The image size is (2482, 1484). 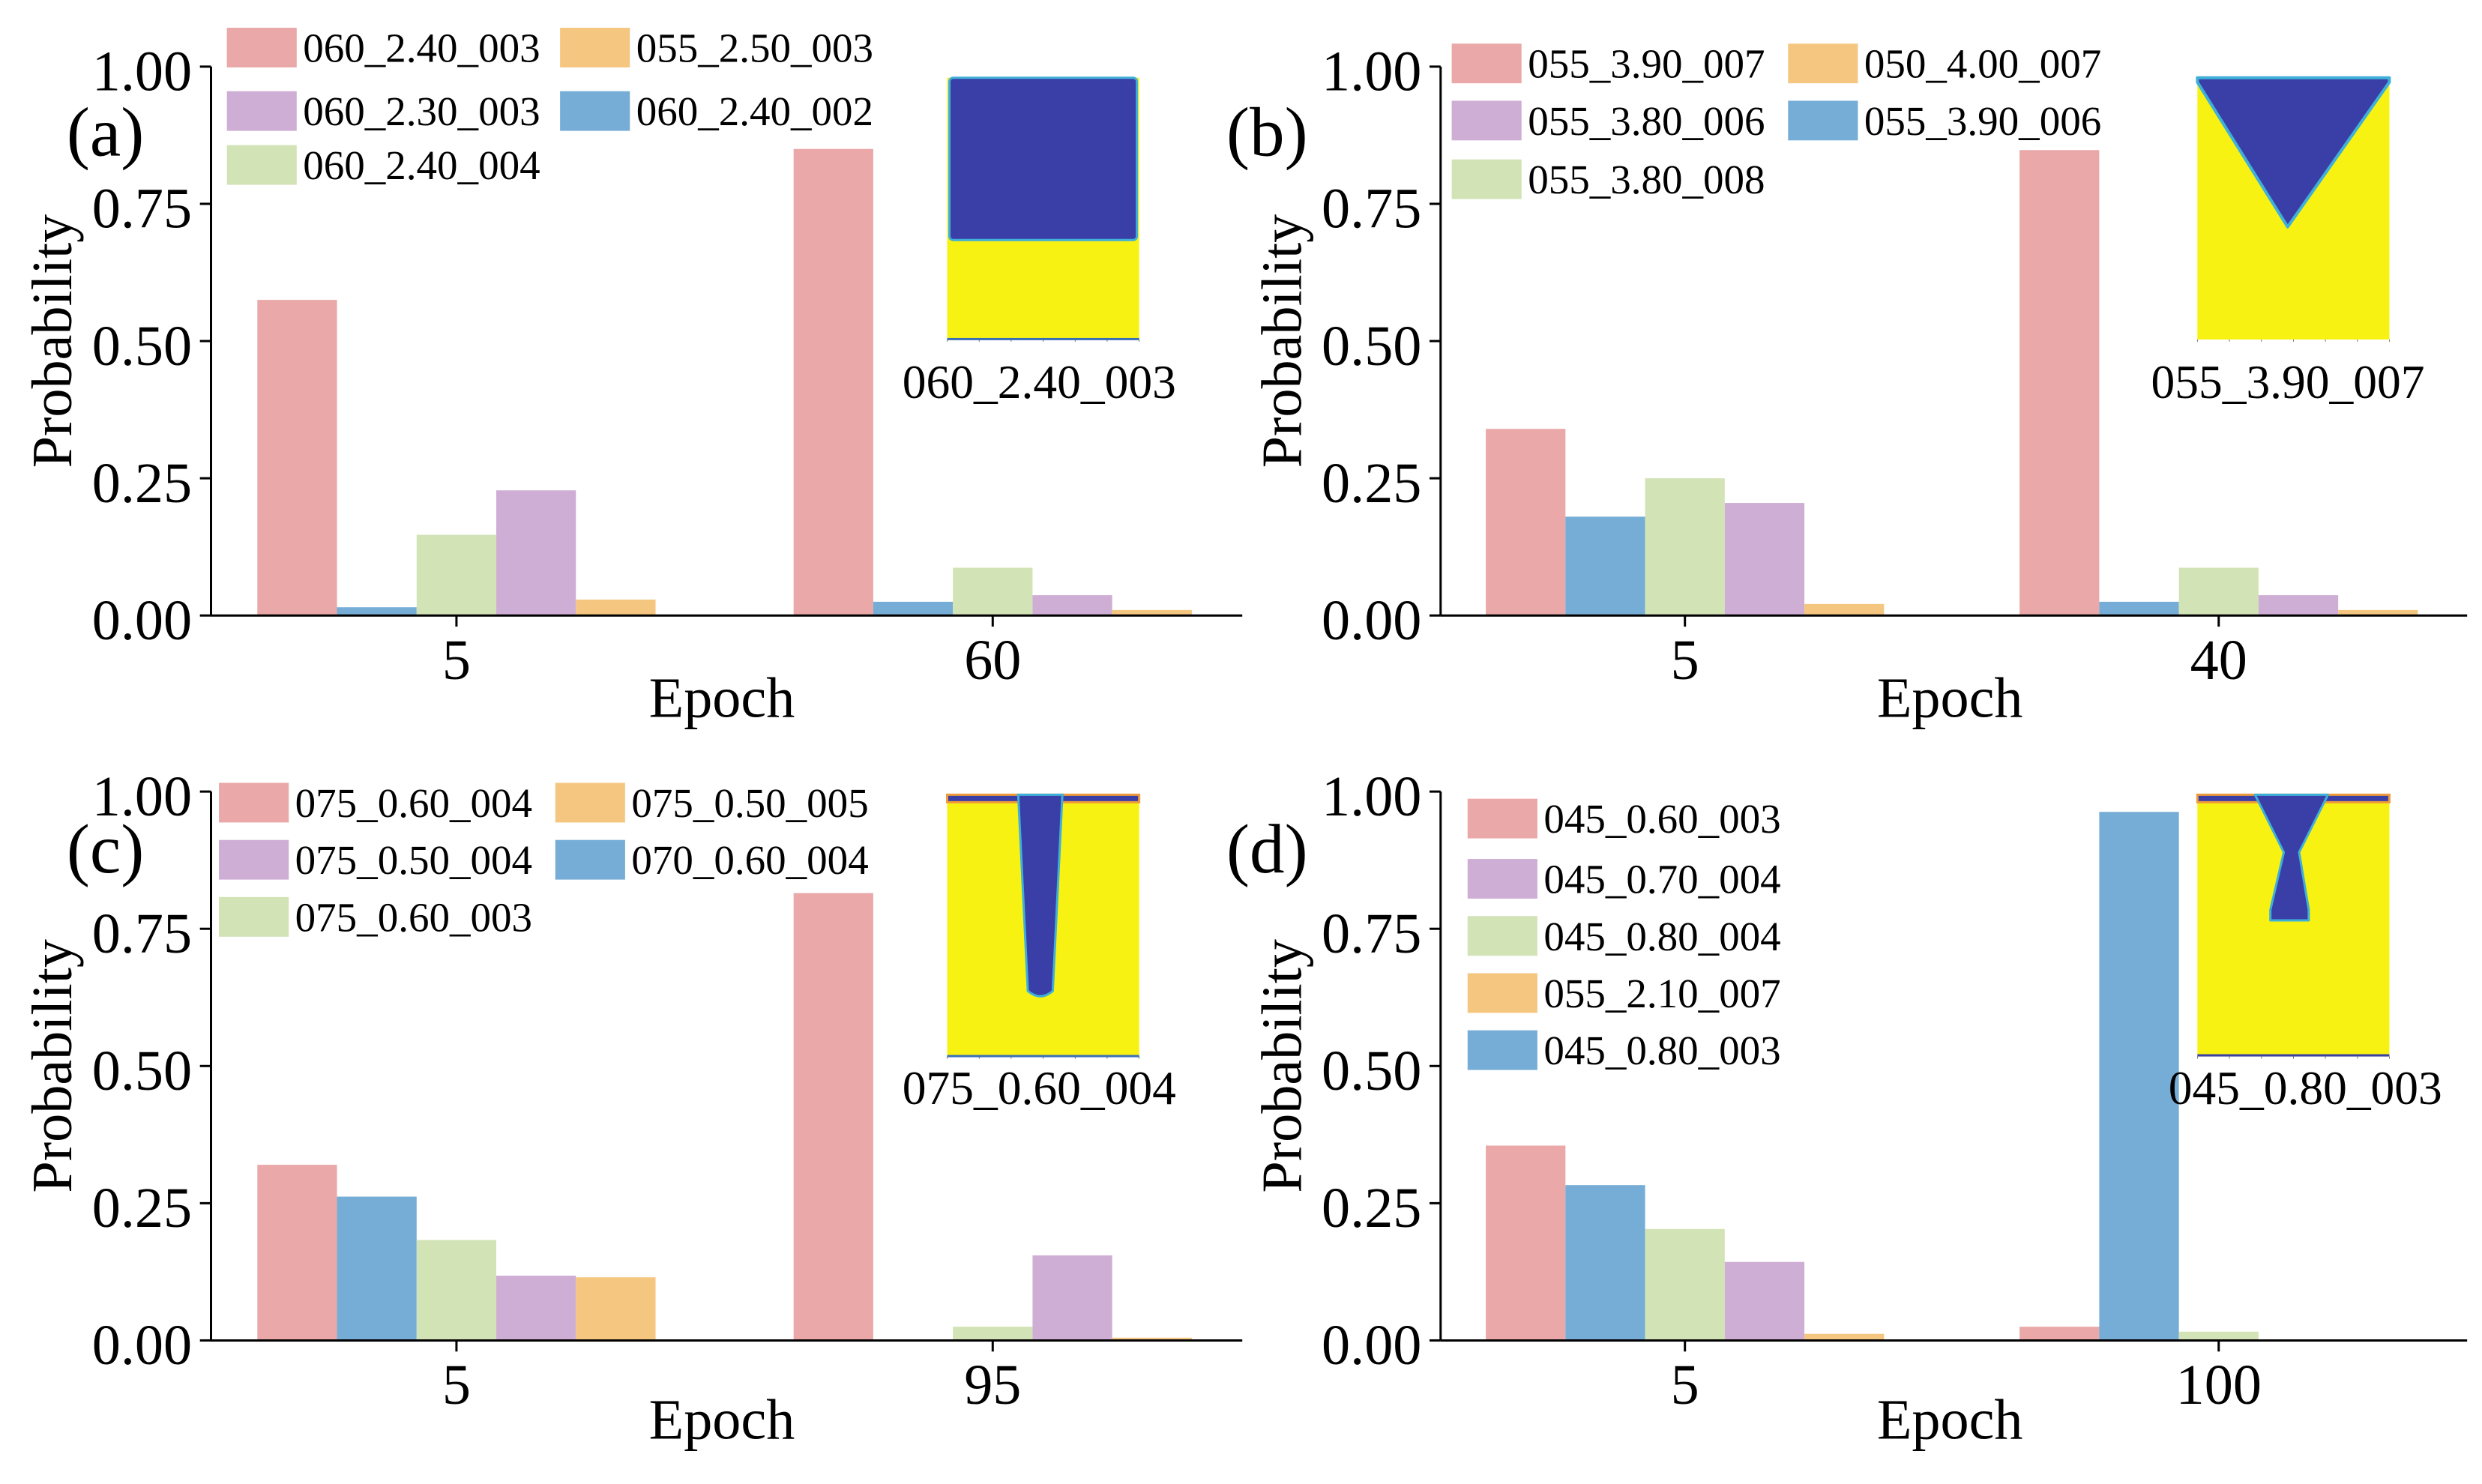 What do you see at coordinates (1661, 937) in the screenshot?
I see `panel-d-legend-label: 045_0.80_004` at bounding box center [1661, 937].